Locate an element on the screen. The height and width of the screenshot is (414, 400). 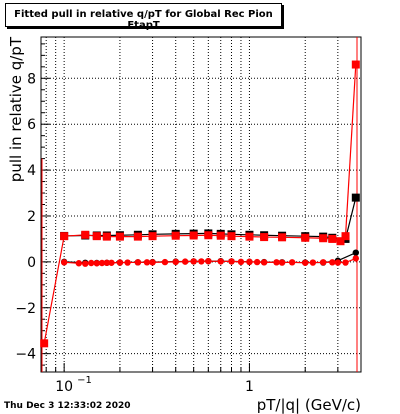
y-axis-label: pull in relative q/pT is located at coordinates (16, 109).